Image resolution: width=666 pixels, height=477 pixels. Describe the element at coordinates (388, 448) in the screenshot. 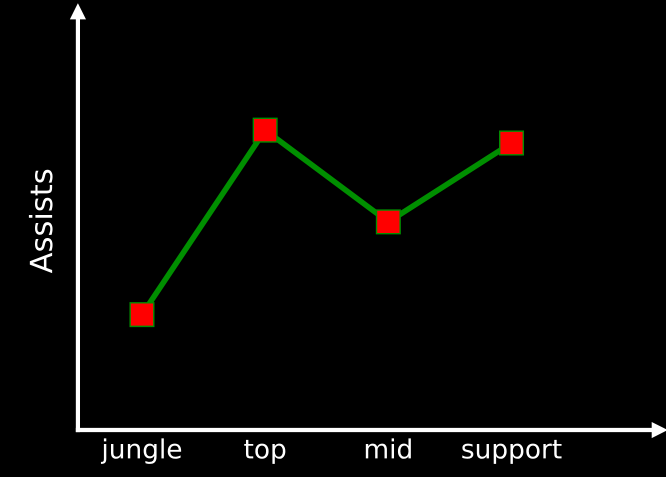

I see `x-tick-label: mid` at that location.